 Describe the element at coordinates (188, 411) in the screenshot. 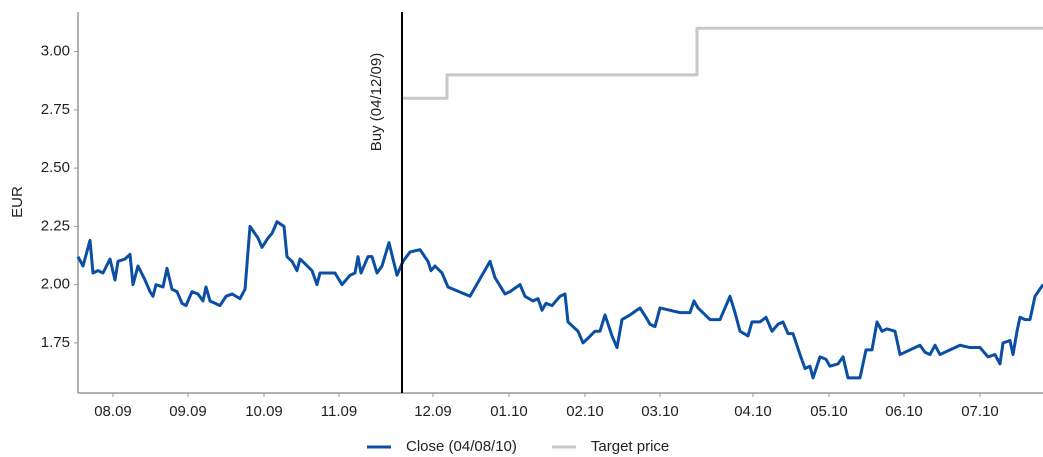

I see `x-tick-label: 09.09` at that location.